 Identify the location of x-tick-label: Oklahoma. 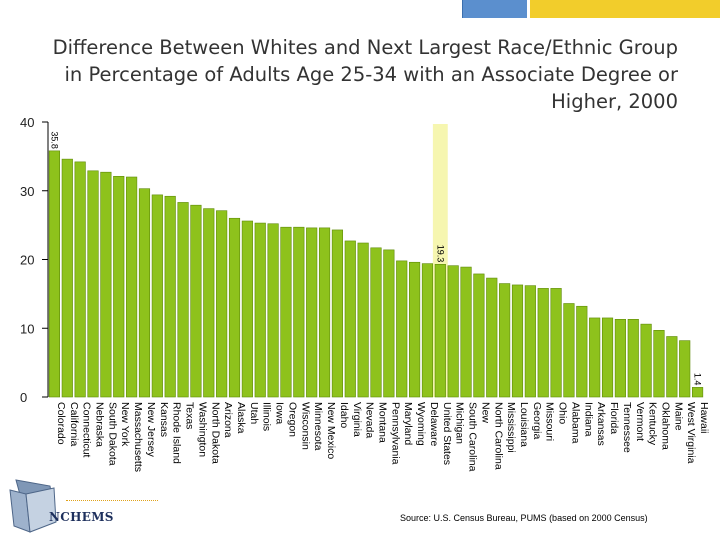
(665, 426).